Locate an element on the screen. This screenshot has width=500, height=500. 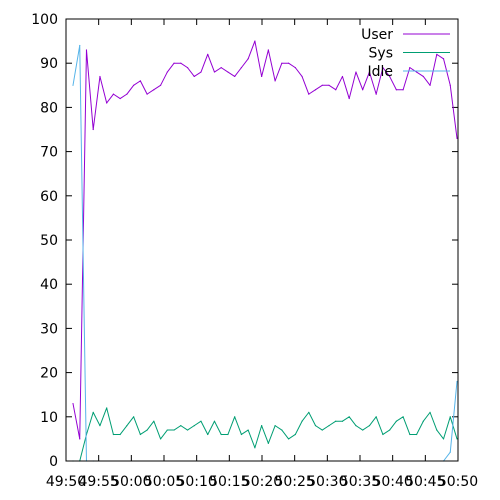
x-tick-label: 50:15 is located at coordinates (229, 482).